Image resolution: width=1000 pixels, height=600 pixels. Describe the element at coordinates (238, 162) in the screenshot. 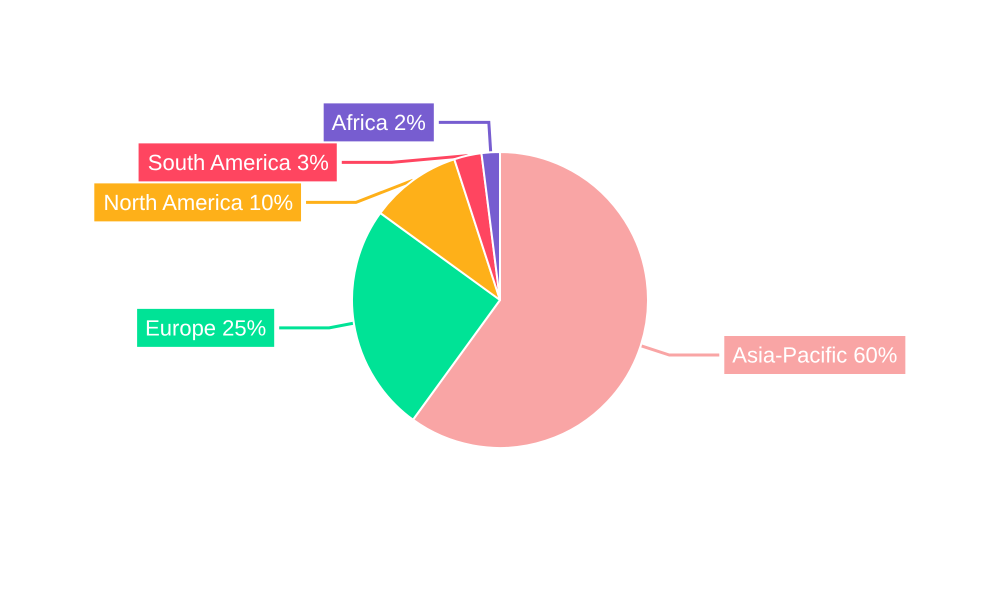

I see `slice-label: South America 3%` at that location.